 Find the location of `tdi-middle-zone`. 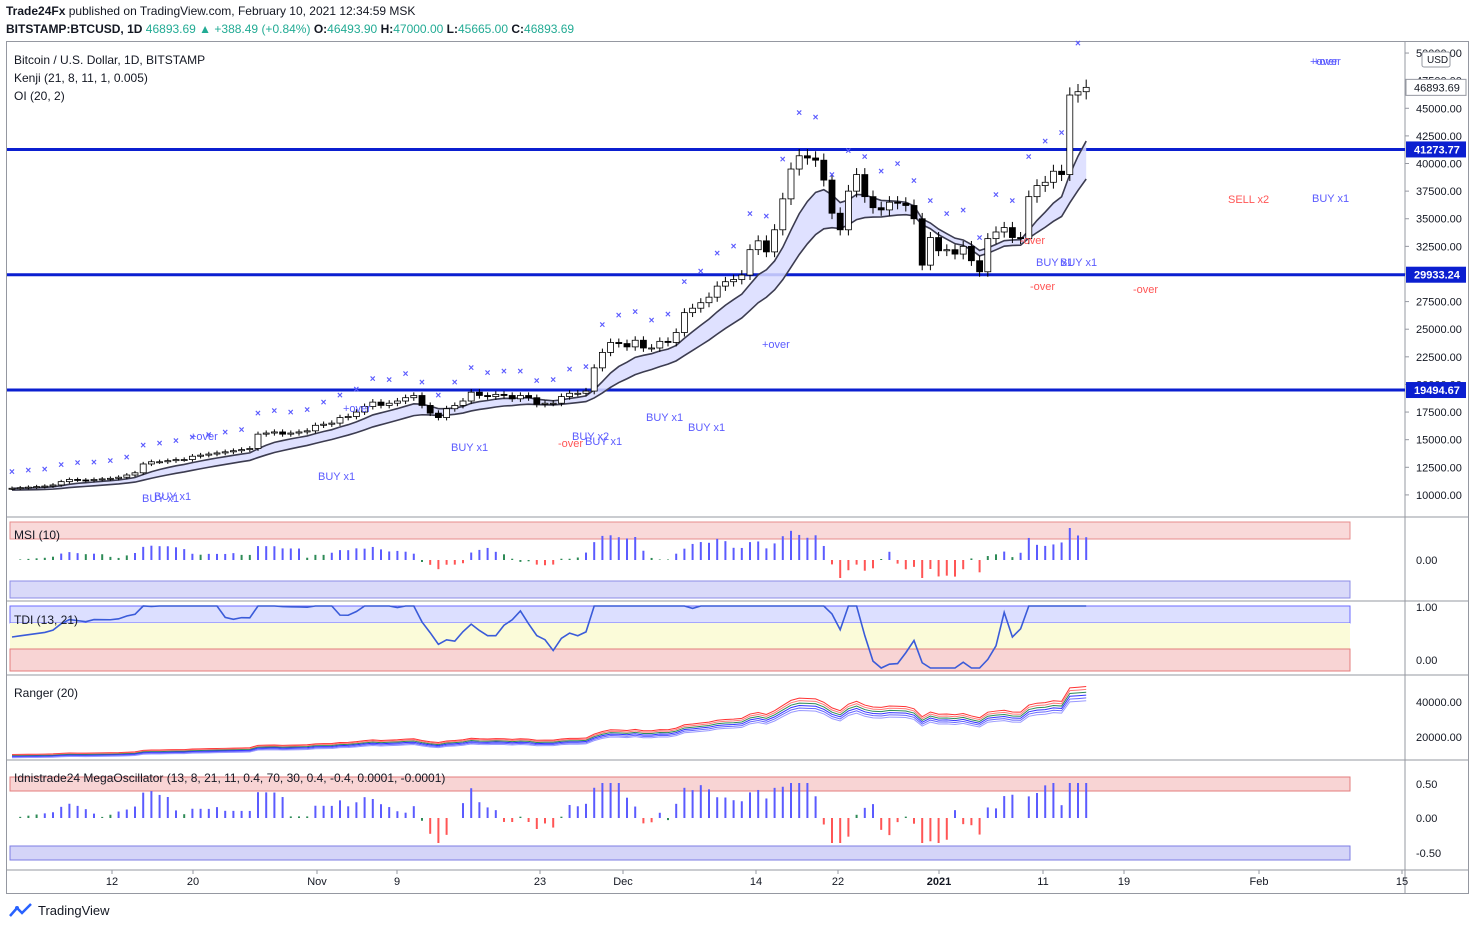

tdi-middle-zone is located at coordinates (680, 636).